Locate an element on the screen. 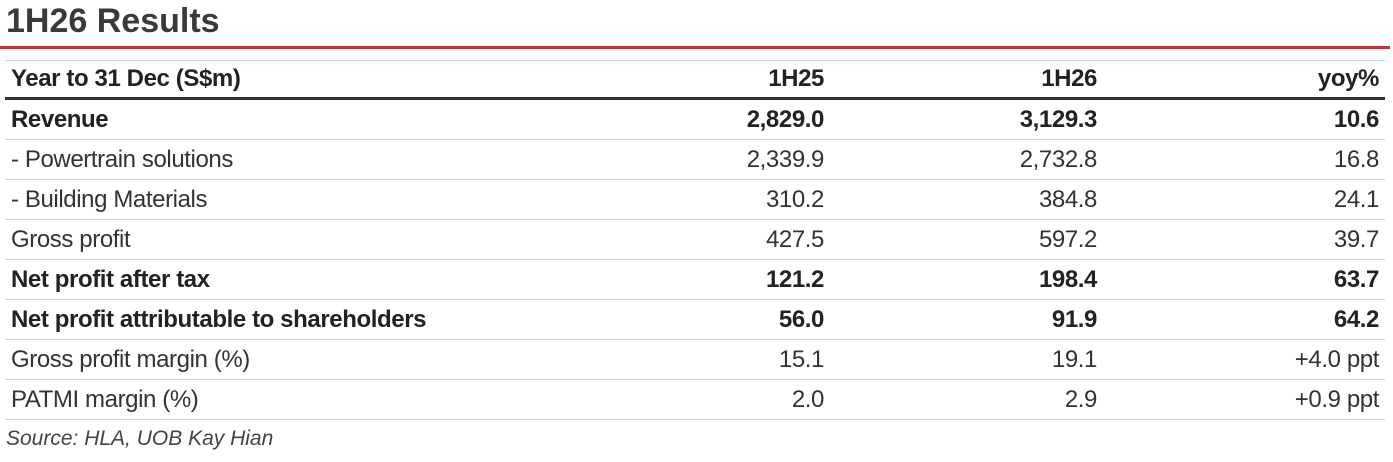 The image size is (1393, 462). cell-value: 2.9 is located at coordinates (966, 399).